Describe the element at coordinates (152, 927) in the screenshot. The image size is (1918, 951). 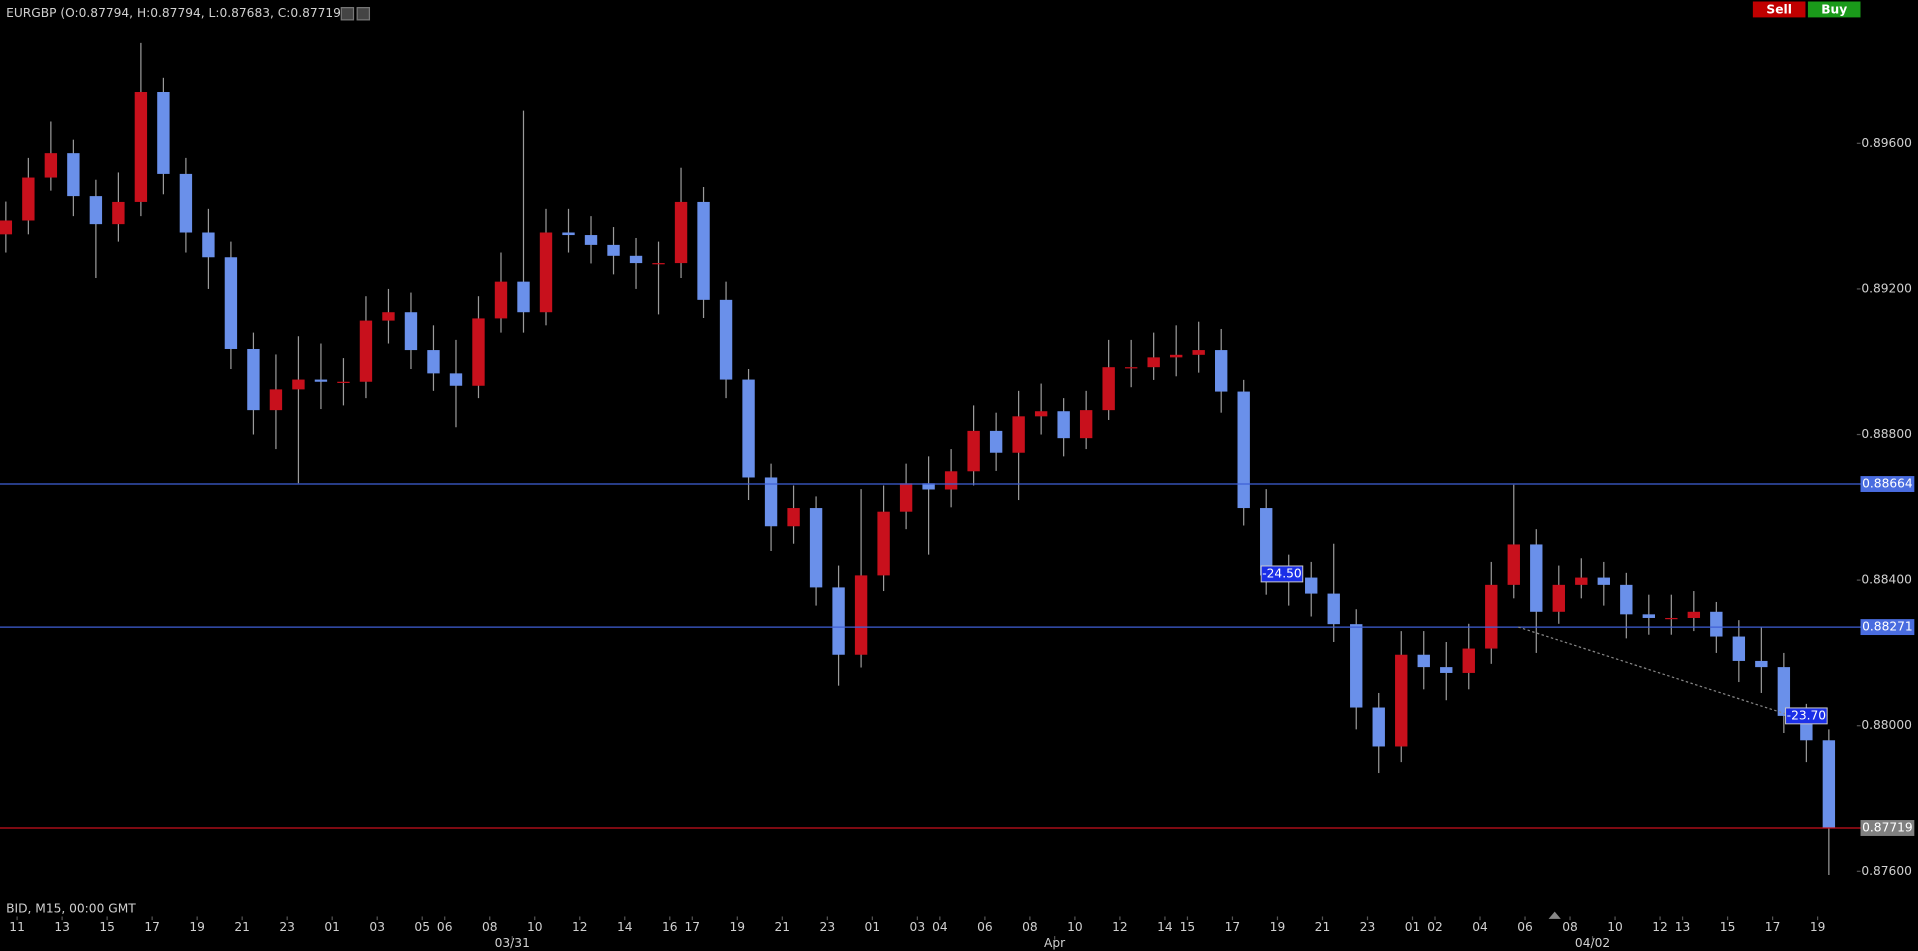
I see `x-tick-label: 17` at that location.